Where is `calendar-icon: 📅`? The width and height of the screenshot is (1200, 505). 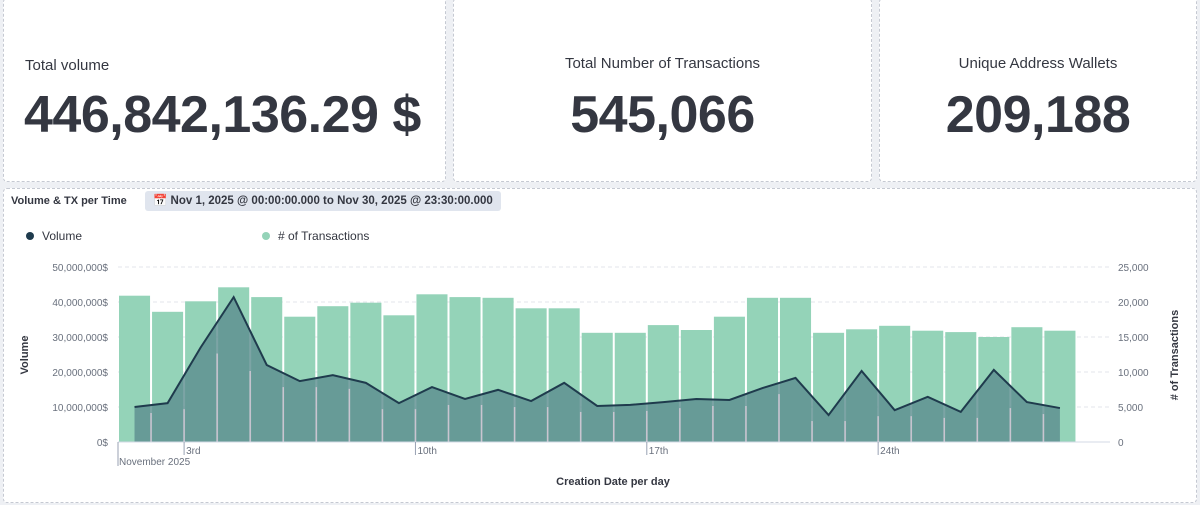 calendar-icon: 📅 is located at coordinates (160, 201).